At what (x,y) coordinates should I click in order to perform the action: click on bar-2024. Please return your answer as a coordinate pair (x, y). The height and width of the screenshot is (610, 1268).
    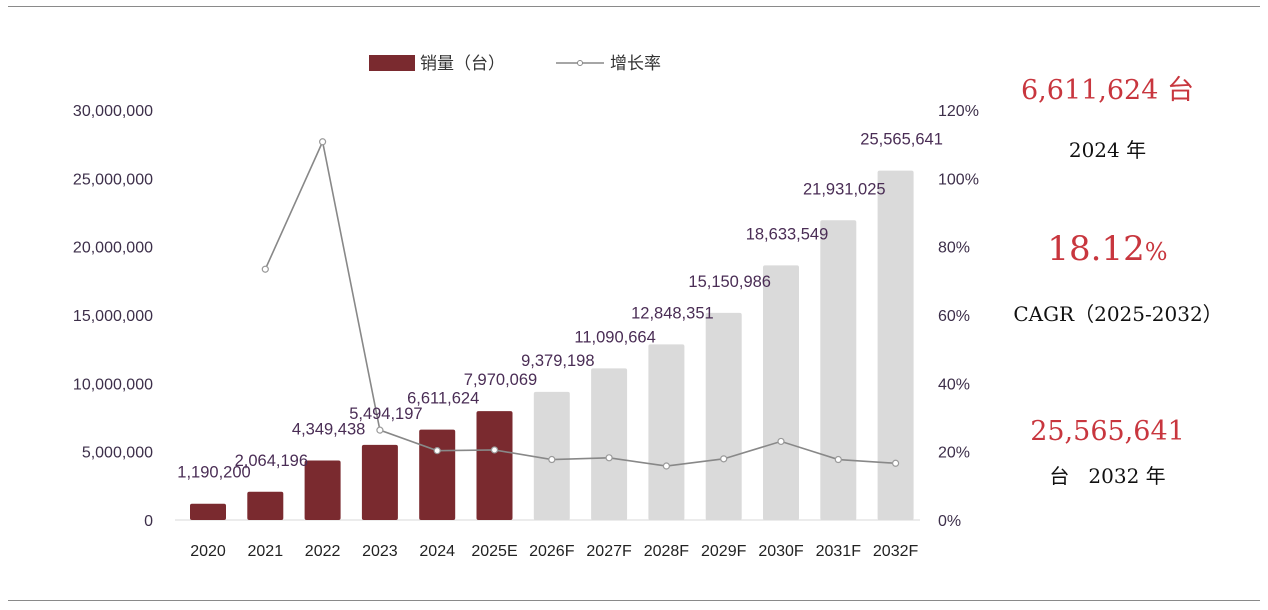
    Looking at the image, I should click on (437, 474).